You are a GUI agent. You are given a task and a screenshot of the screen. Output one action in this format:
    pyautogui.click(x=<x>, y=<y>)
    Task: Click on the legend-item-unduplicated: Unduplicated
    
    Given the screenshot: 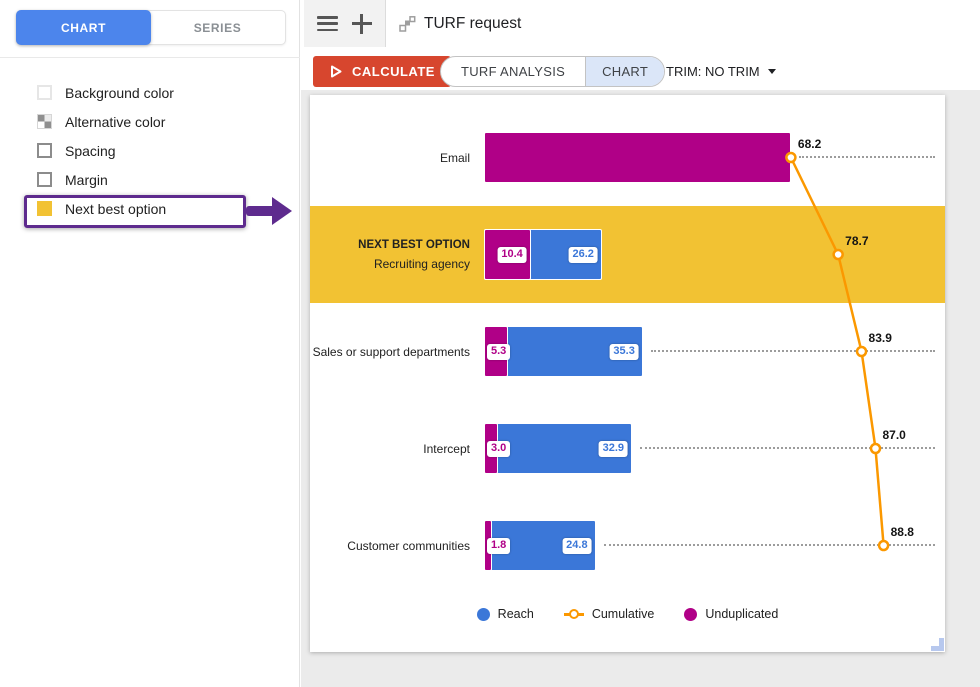 What is the action you would take?
    pyautogui.click(x=731, y=614)
    